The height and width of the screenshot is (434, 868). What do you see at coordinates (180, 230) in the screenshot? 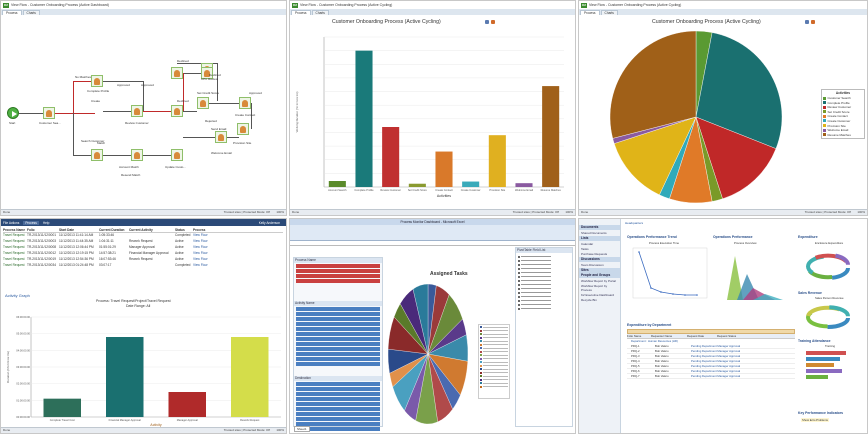
I see `column-header: Status` at bounding box center [180, 230].